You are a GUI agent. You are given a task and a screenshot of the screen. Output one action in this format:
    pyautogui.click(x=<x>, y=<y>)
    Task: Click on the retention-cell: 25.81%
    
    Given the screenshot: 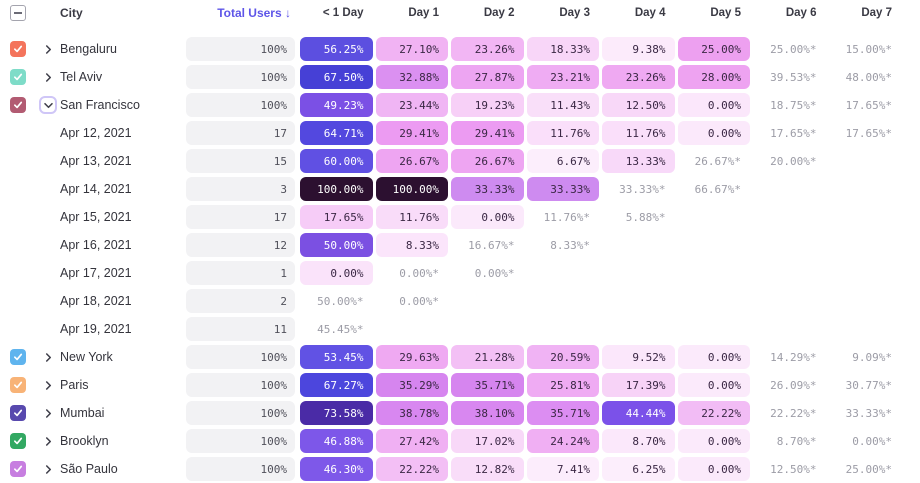 What is the action you would take?
    pyautogui.click(x=562, y=385)
    